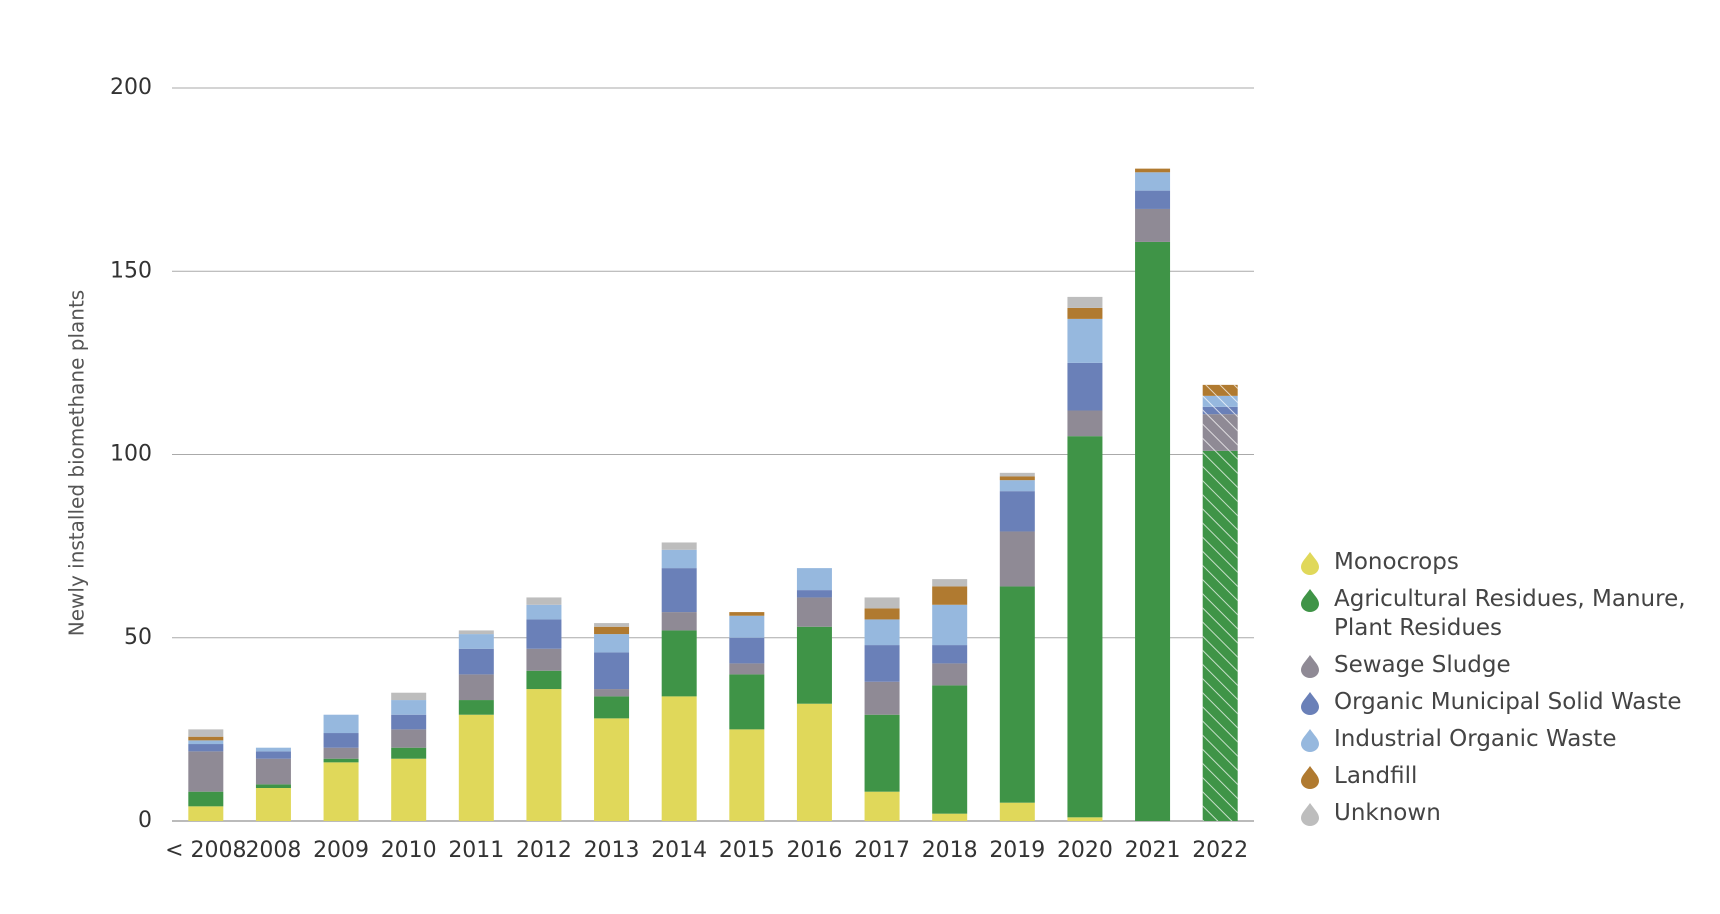  I want to click on y-tick-label: 150, so click(131, 270).